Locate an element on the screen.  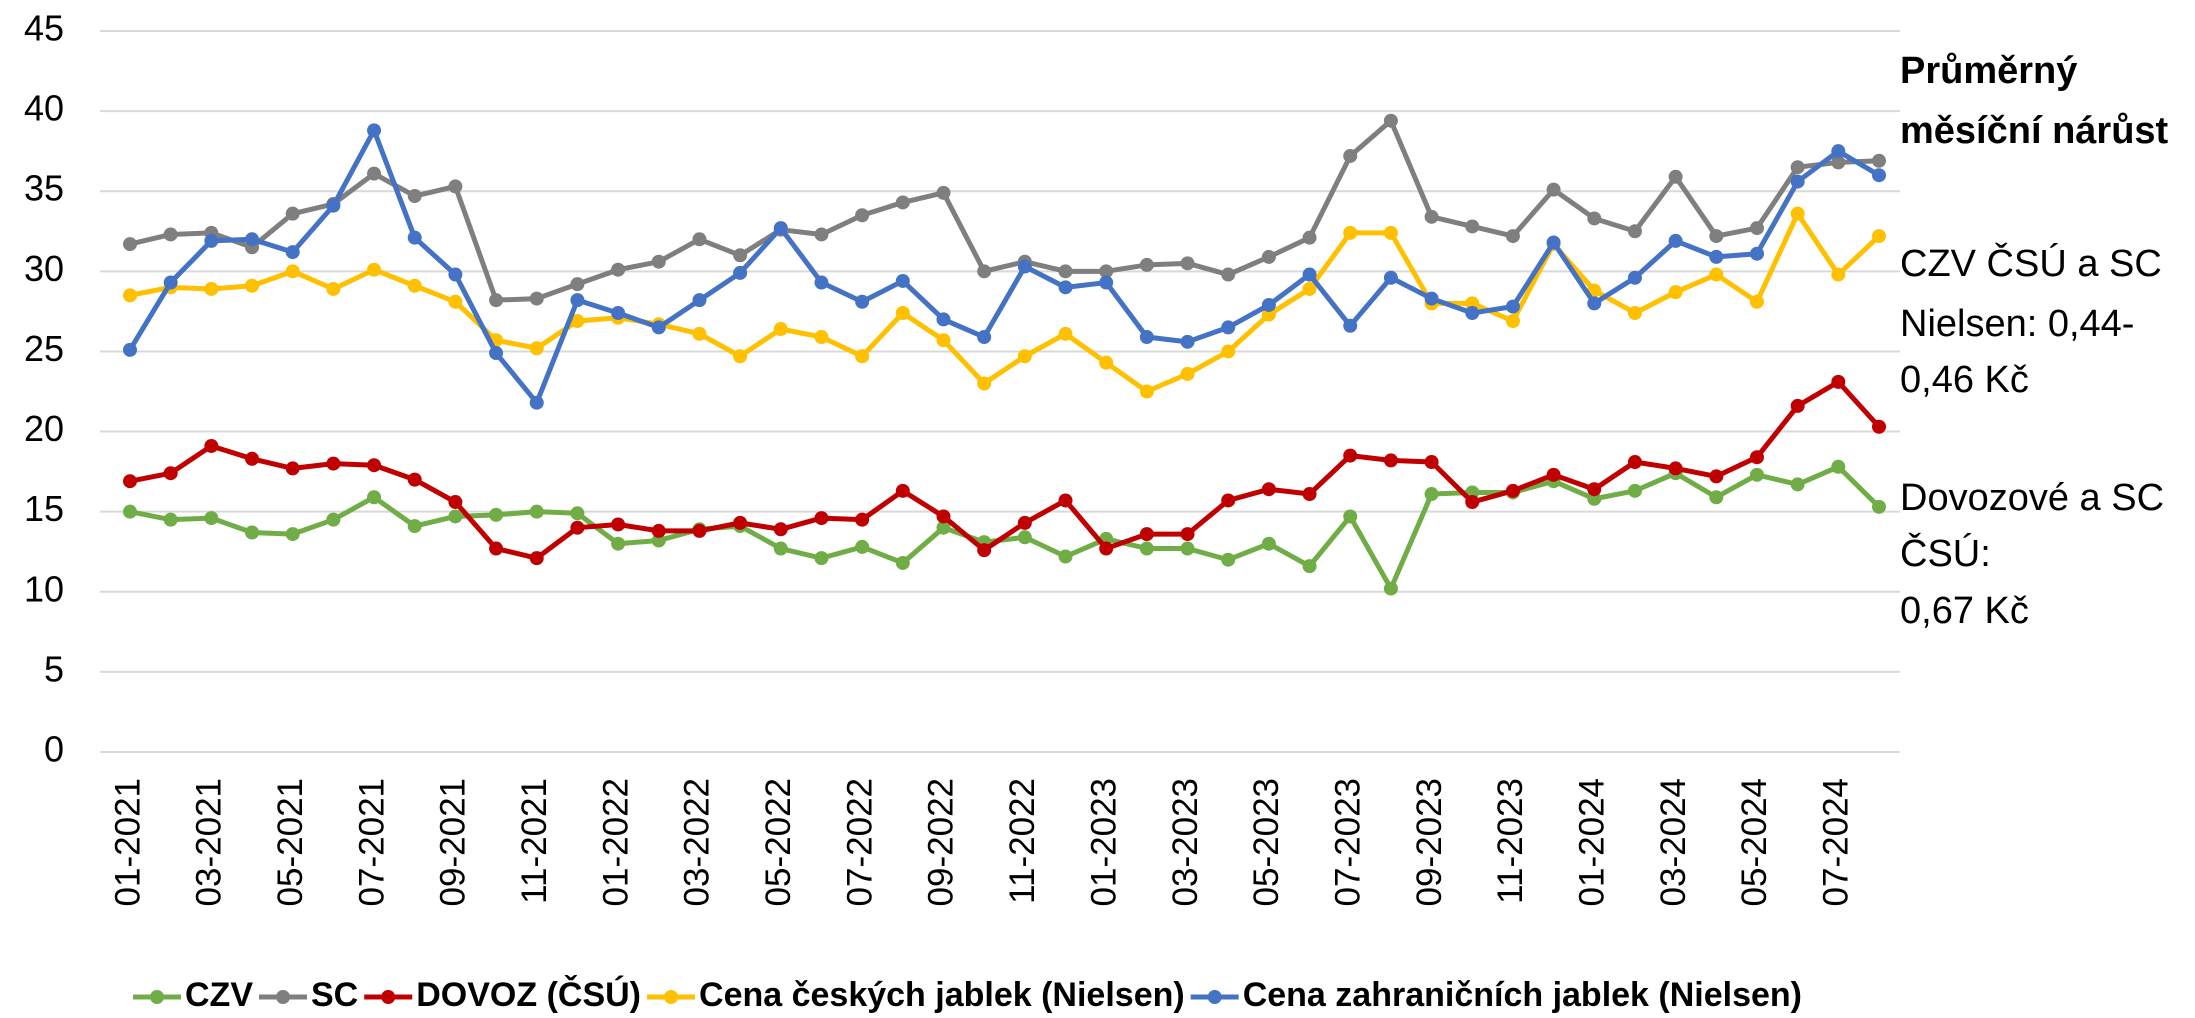
x-tick-label: 01-2021 is located at coordinates (127, 842).